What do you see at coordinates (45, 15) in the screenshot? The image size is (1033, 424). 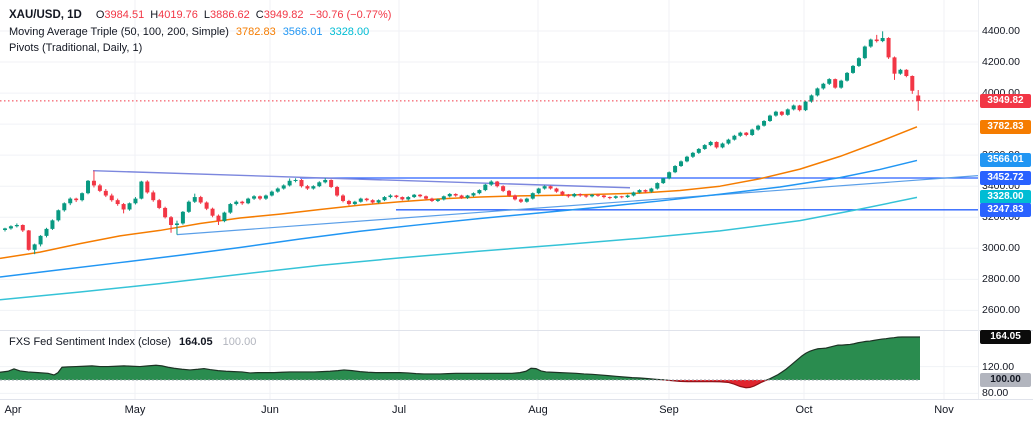 I see `symbol-title: XAU/USD, 1D` at bounding box center [45, 15].